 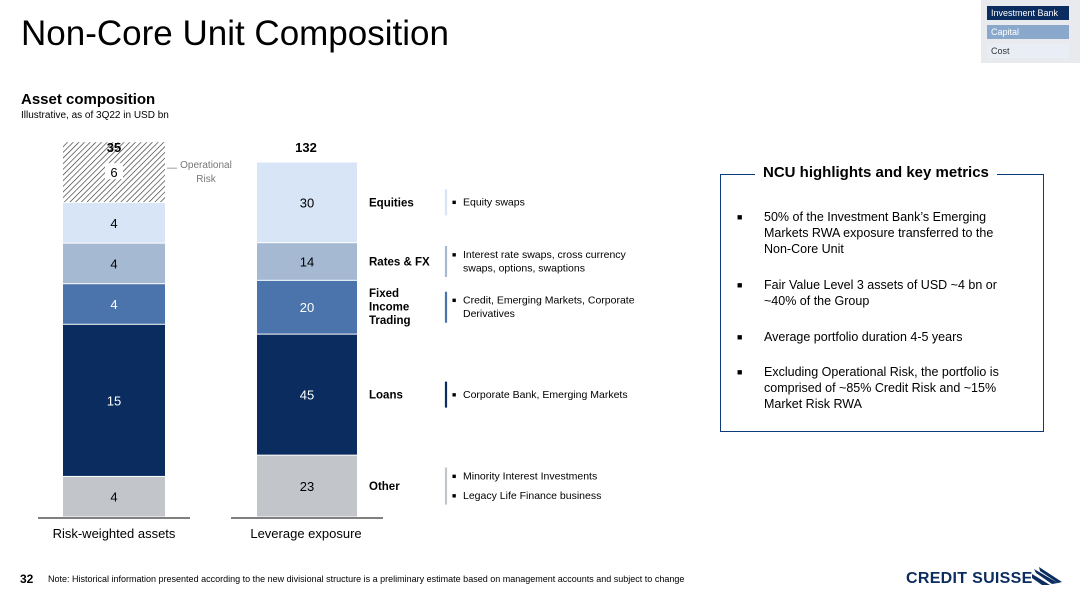 What do you see at coordinates (384, 487) in the screenshot?
I see `segment-label: Other` at bounding box center [384, 487].